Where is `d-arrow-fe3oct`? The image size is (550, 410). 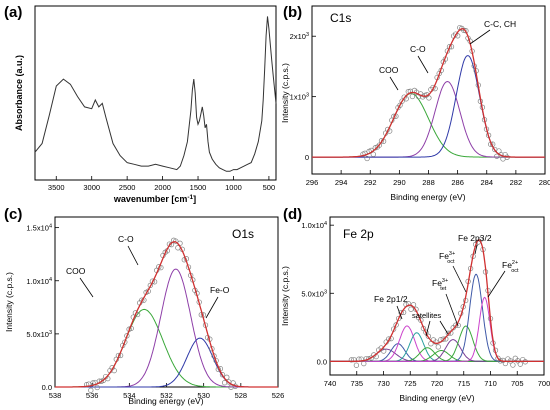
d-arrow-fe3oct is located at coordinates (459, 279).